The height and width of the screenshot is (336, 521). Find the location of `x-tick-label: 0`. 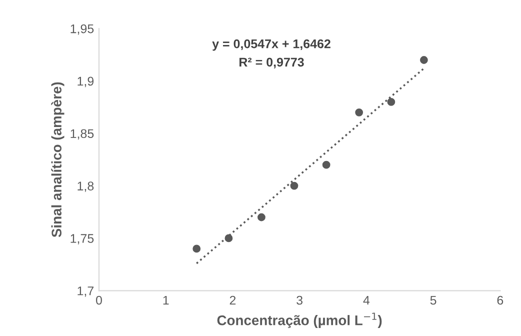

x-tick-label: 0 is located at coordinates (99, 300).